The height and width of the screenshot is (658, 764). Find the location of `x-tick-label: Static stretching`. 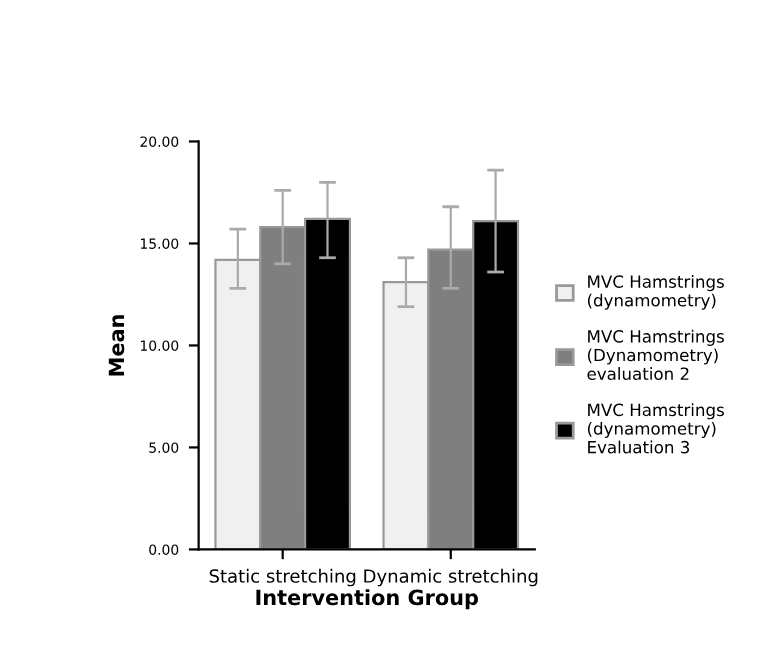

x-tick-label: Static stretching is located at coordinates (282, 577).